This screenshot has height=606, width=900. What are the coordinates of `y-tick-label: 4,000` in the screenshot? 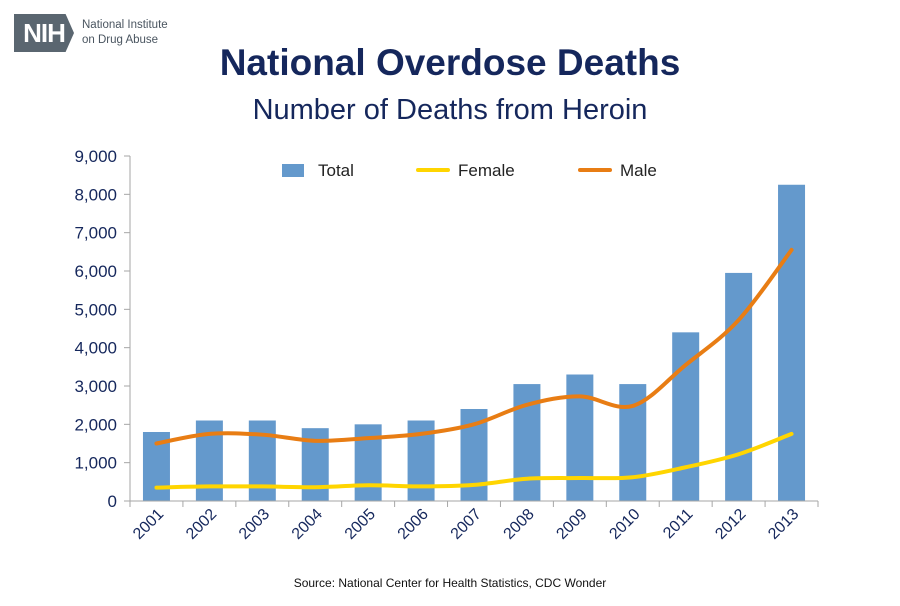 It's located at (95, 348).